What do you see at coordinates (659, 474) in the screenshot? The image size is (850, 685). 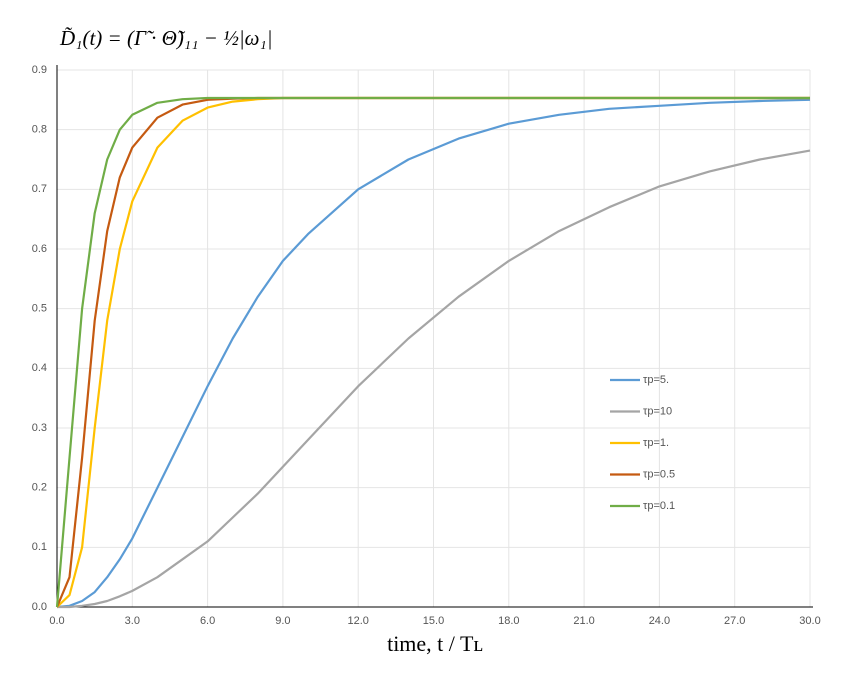 I see `legend-label: τp=0.5` at bounding box center [659, 474].